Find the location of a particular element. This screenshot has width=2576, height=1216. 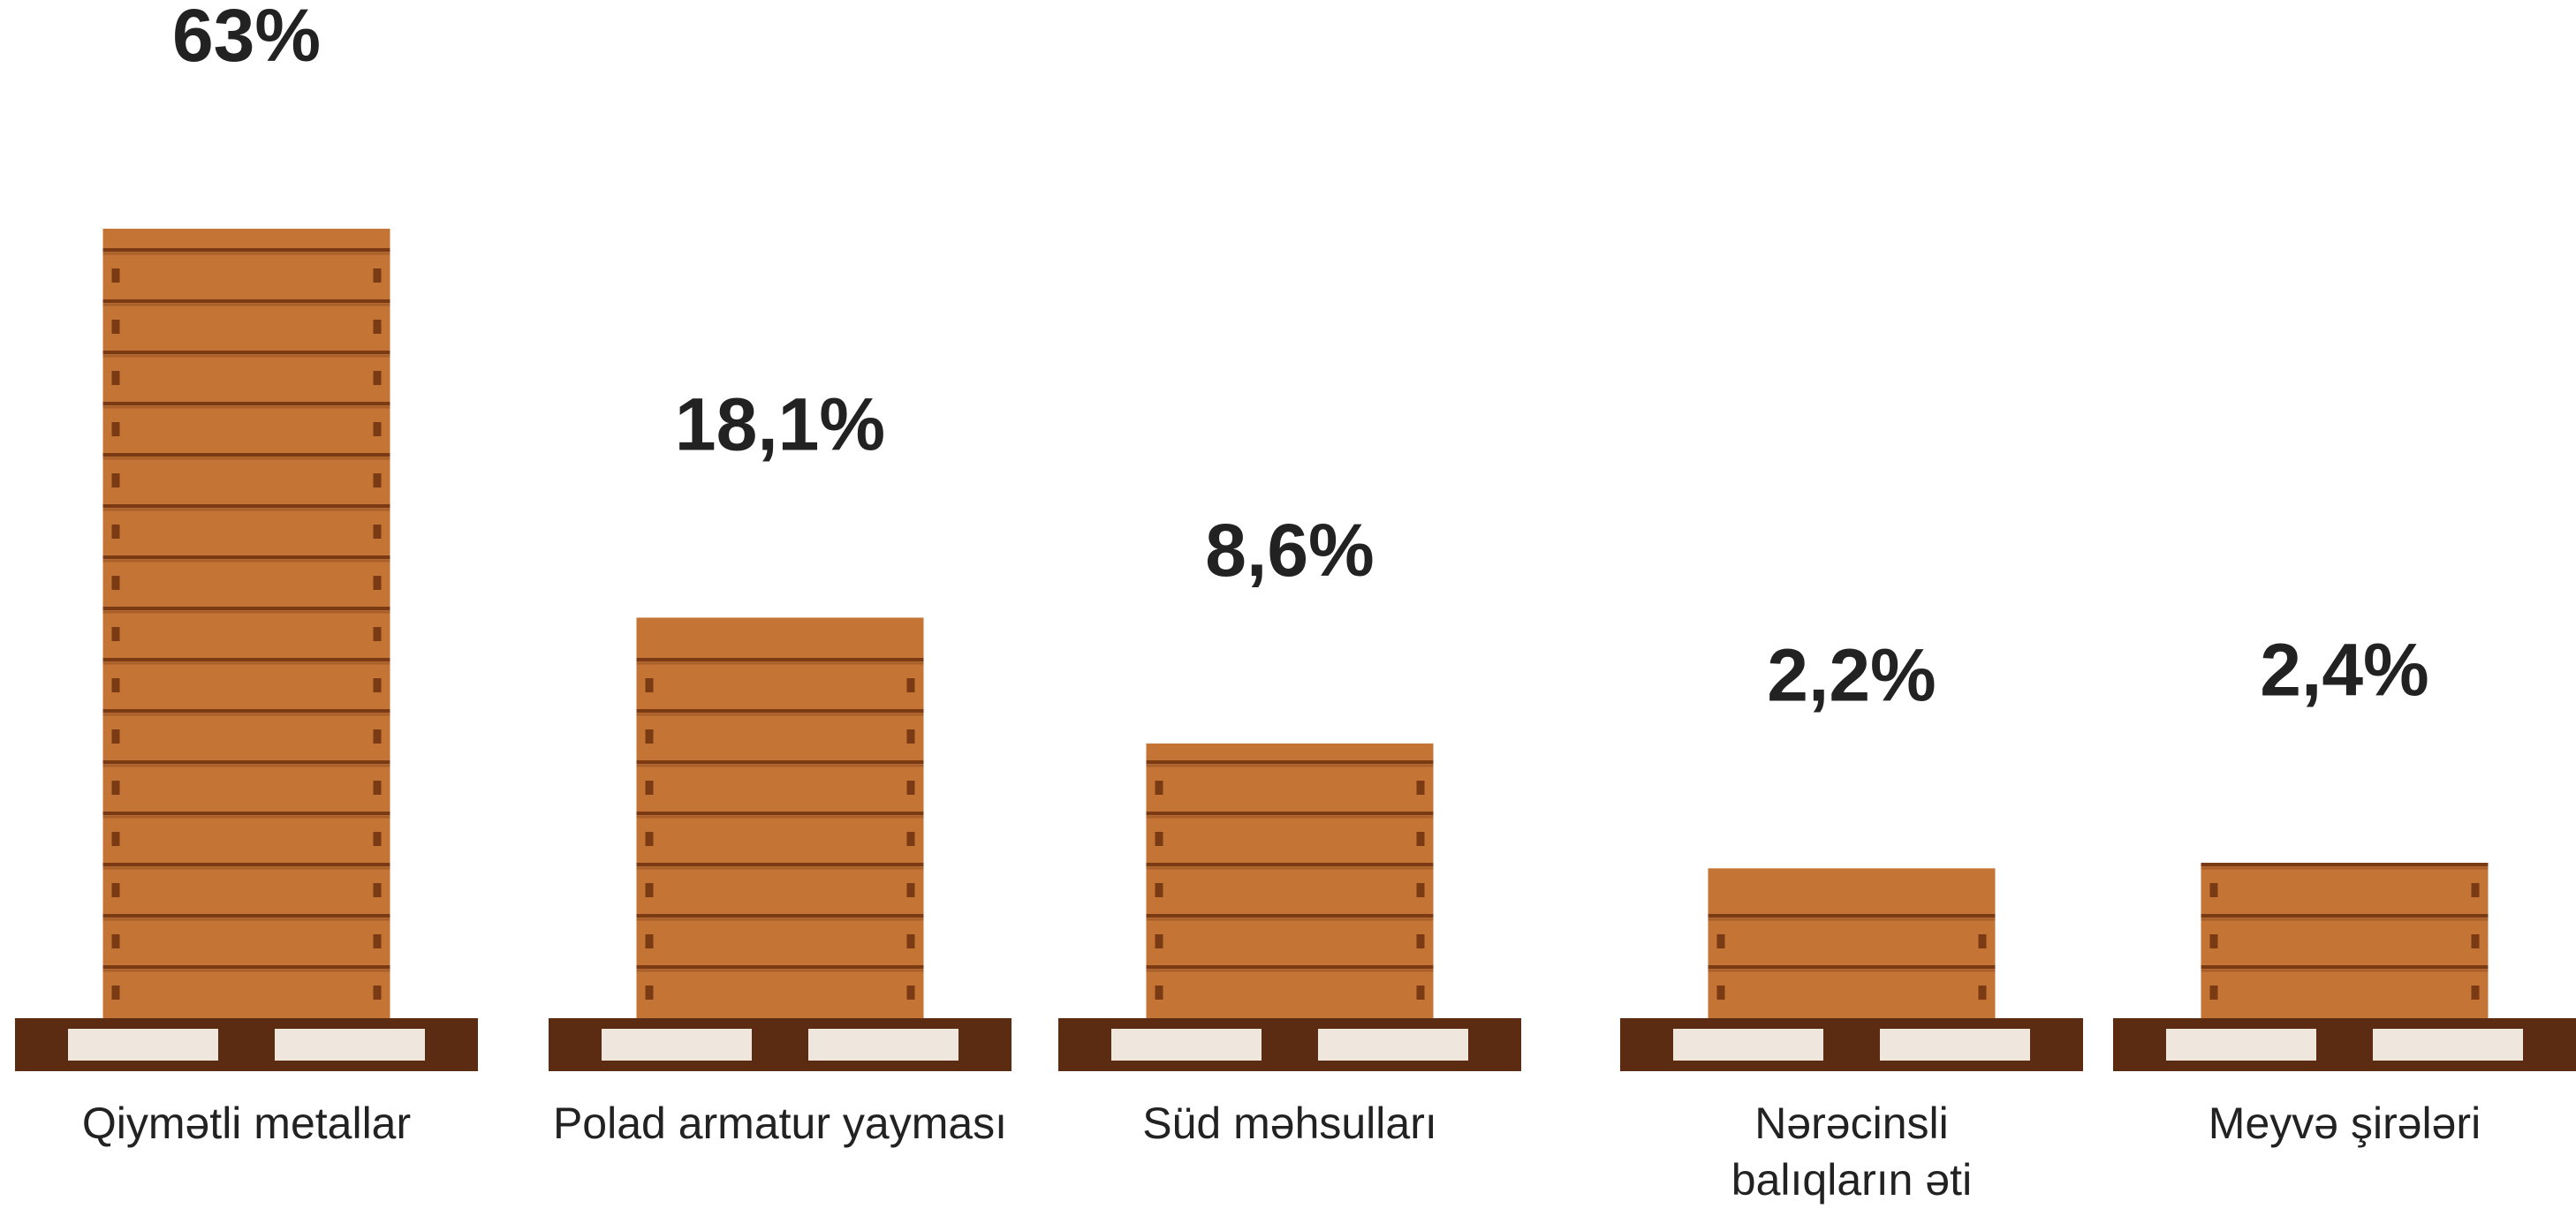

category-label: Süd məhsulları is located at coordinates (1290, 1123).